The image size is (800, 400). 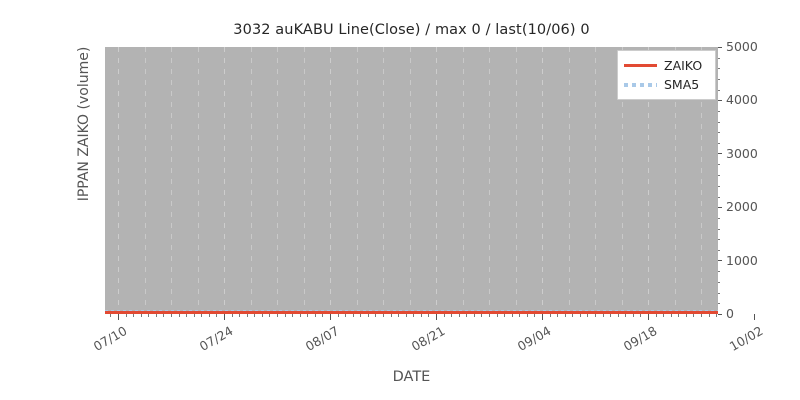 What do you see at coordinates (742, 207) in the screenshot?
I see `y-axis-tick-label: 2000` at bounding box center [742, 207].